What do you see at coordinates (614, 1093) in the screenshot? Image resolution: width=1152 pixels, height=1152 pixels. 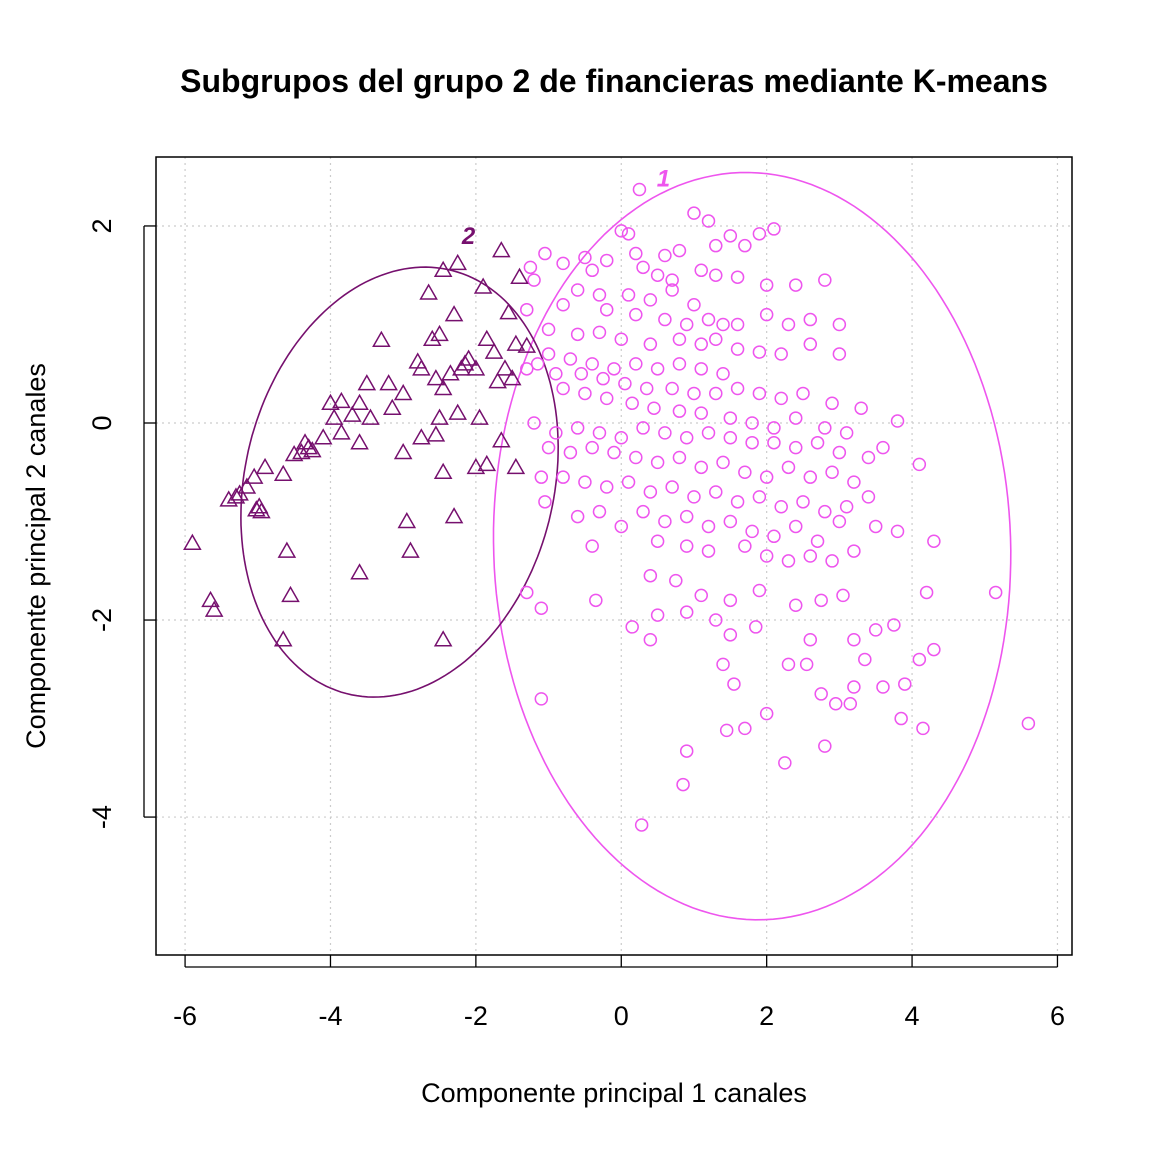 I see `x-axis-label: Componente principal 1 canales` at bounding box center [614, 1093].